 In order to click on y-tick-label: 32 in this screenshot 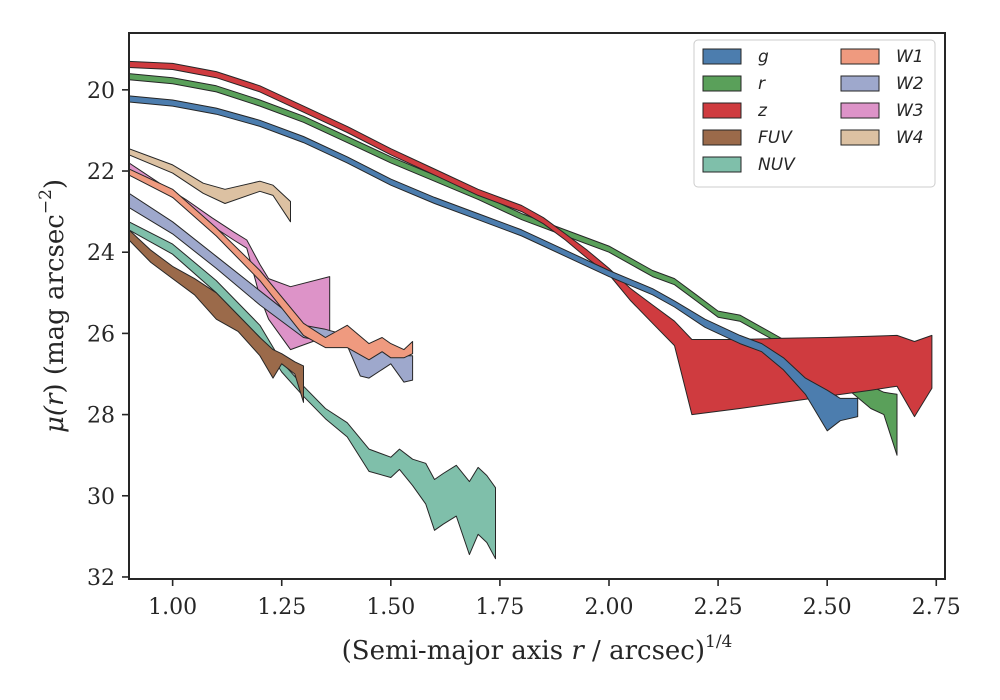, I will do `click(101, 578)`.